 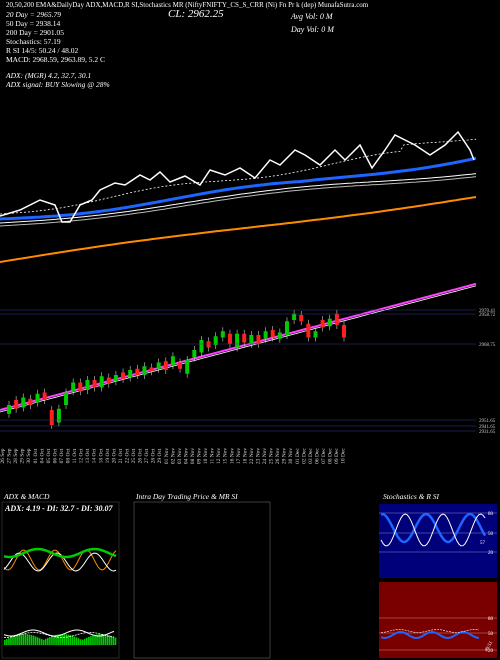 What do you see at coordinates (304, 456) in the screenshot?
I see `date-tick-label: 02 Dec` at bounding box center [304, 456].